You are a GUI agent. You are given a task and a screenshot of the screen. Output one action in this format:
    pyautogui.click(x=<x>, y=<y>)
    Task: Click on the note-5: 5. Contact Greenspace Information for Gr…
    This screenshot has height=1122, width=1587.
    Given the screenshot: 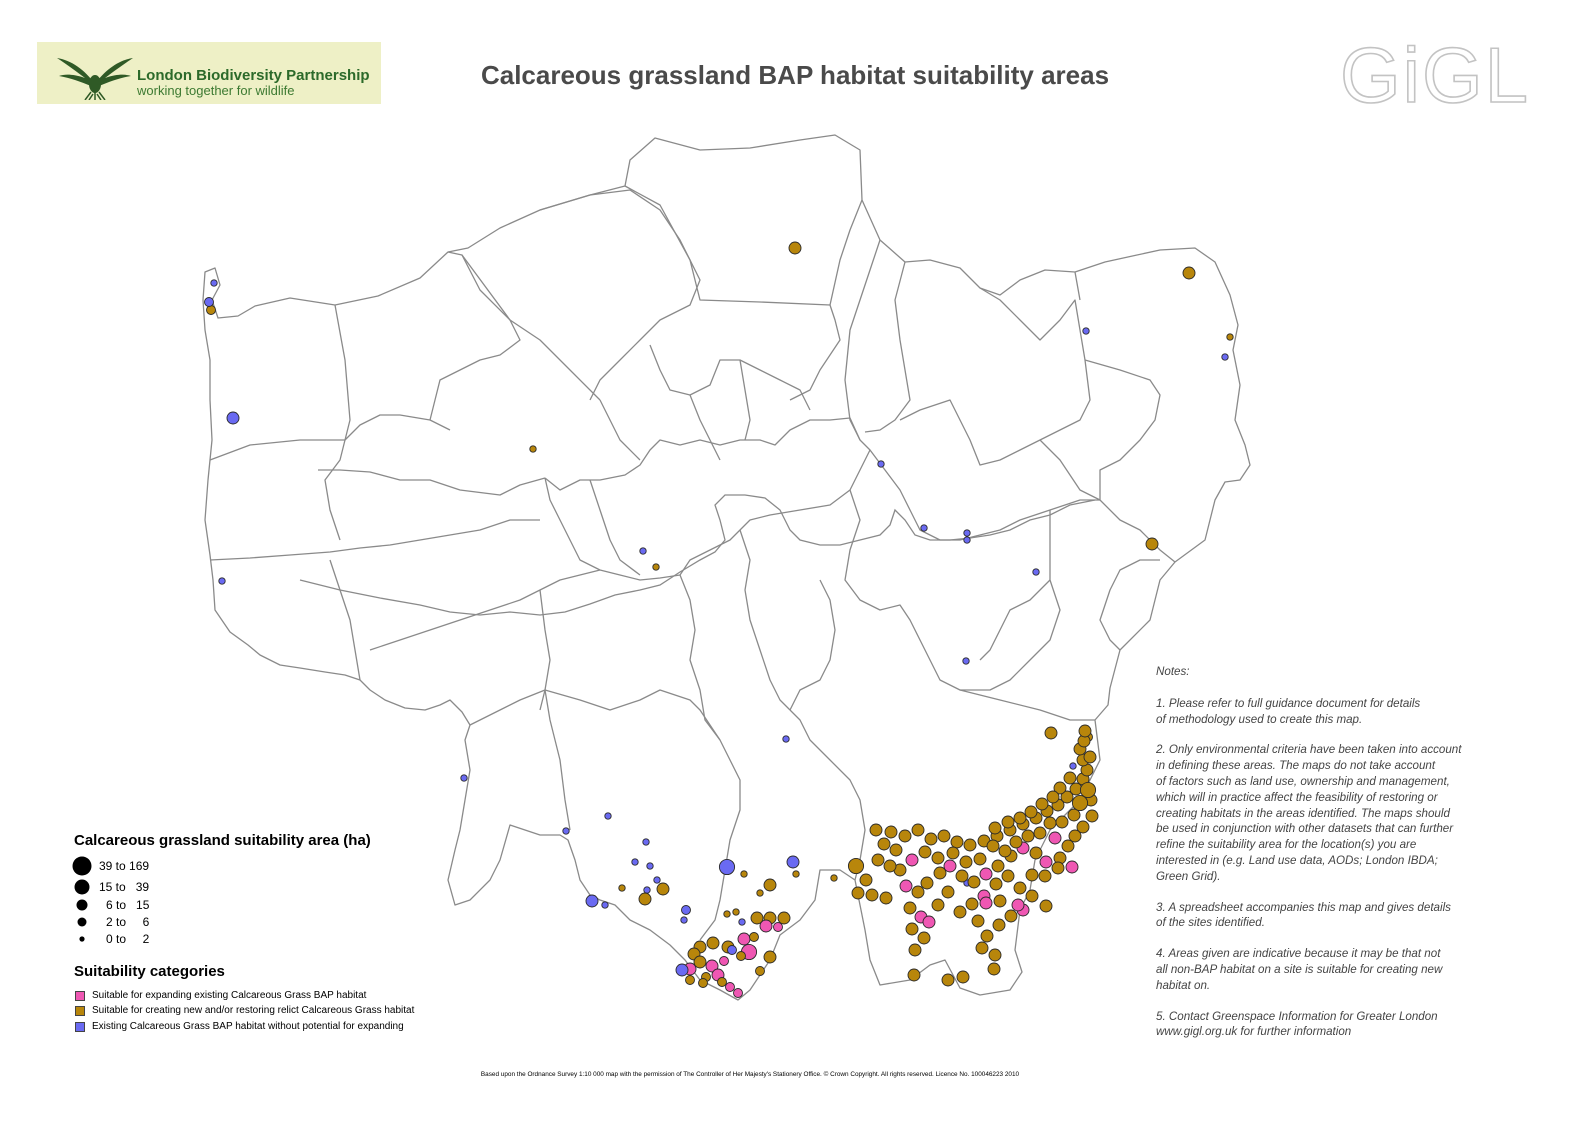 What is the action you would take?
    pyautogui.click(x=1297, y=1024)
    